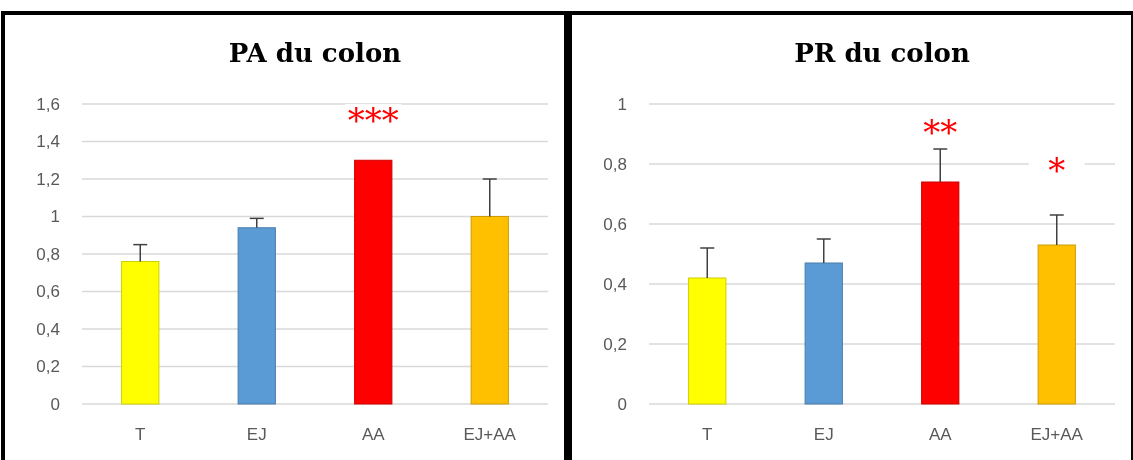 This screenshot has width=1133, height=460. Describe the element at coordinates (1057, 170) in the screenshot. I see `annotation: *` at that location.